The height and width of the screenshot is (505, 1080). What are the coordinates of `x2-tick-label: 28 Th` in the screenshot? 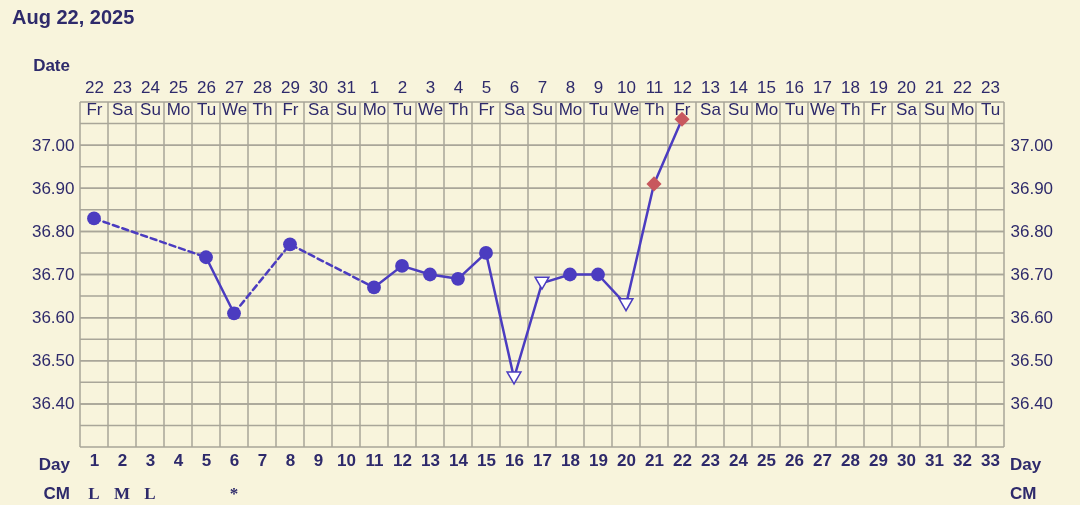 It's located at (262, 98).